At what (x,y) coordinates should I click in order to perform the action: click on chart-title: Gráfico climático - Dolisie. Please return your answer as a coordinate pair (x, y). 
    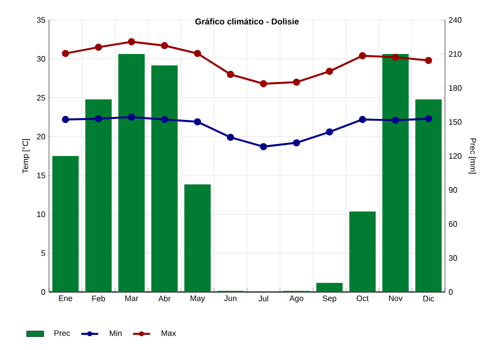
    Looking at the image, I should click on (247, 21).